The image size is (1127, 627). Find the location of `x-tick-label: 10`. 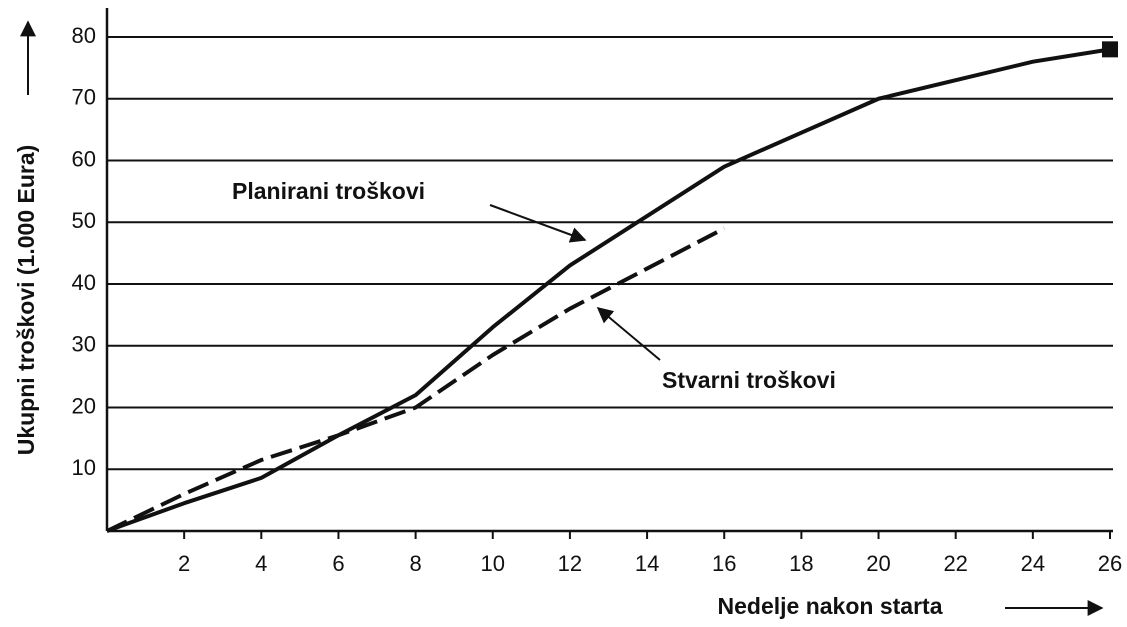

x-tick-label: 10 is located at coordinates (493, 563).